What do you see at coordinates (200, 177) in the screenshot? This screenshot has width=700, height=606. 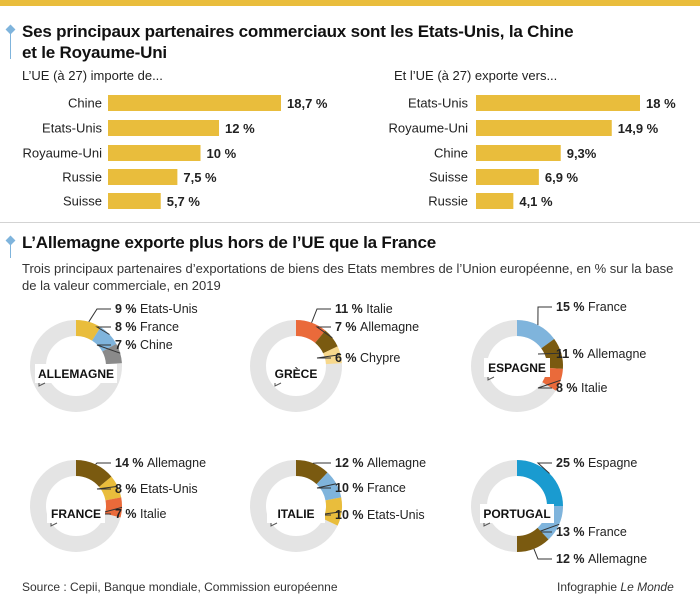 I see `bar-value-label-0-3: 7,5 %` at bounding box center [200, 177].